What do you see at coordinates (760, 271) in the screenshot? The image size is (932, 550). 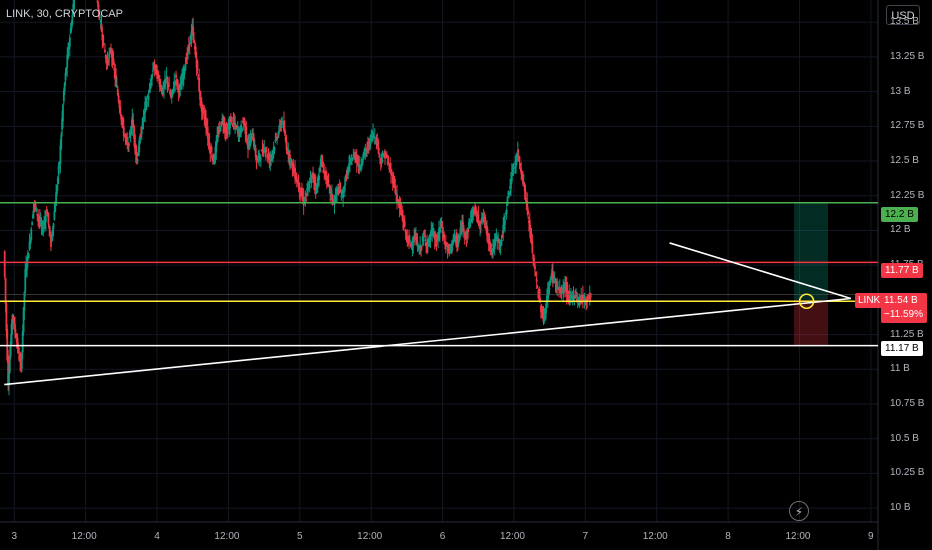 I see `descending-trendline` at bounding box center [760, 271].